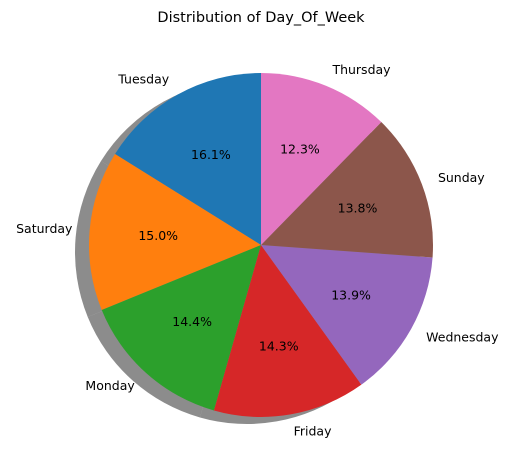 This screenshot has height=470, width=516. Describe the element at coordinates (158, 235) in the screenshot. I see `slice-percent-saturday: 15.0%` at that location.